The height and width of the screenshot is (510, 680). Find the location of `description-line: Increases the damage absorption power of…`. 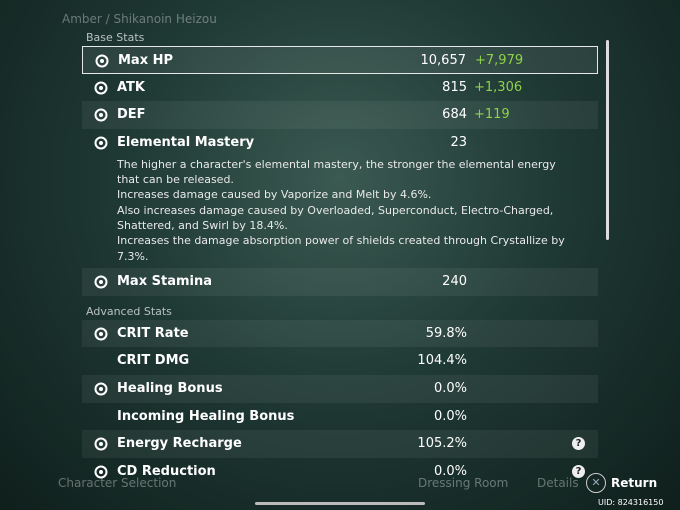

description-line: Increases the damage absorption power of… is located at coordinates (341, 248).